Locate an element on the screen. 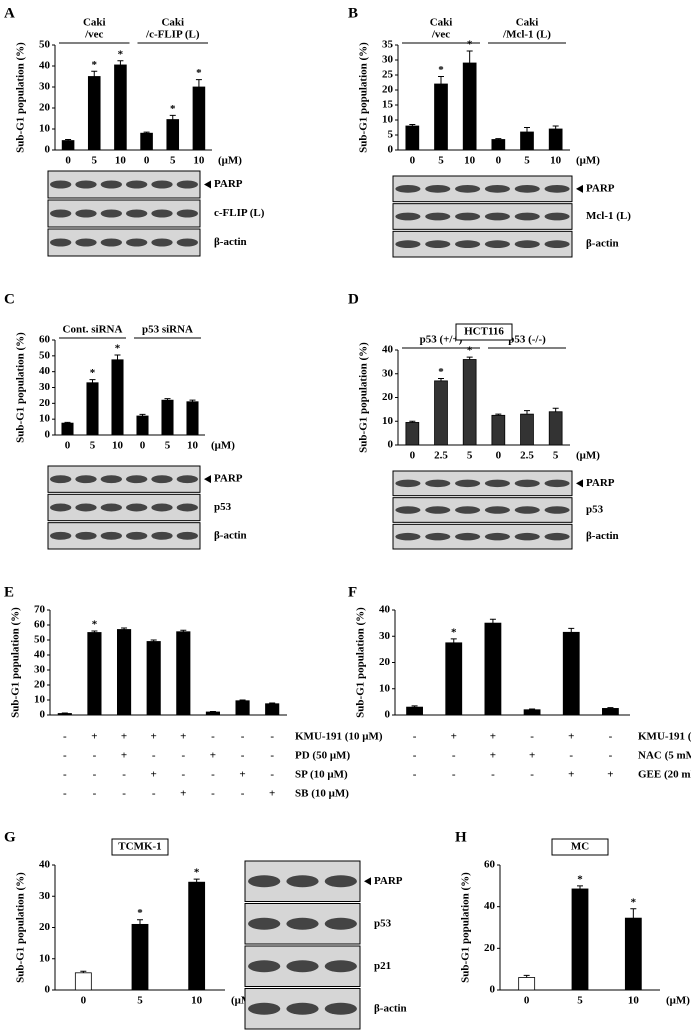 The image size is (691, 1034). blot-label: p53 is located at coordinates (383, 923).